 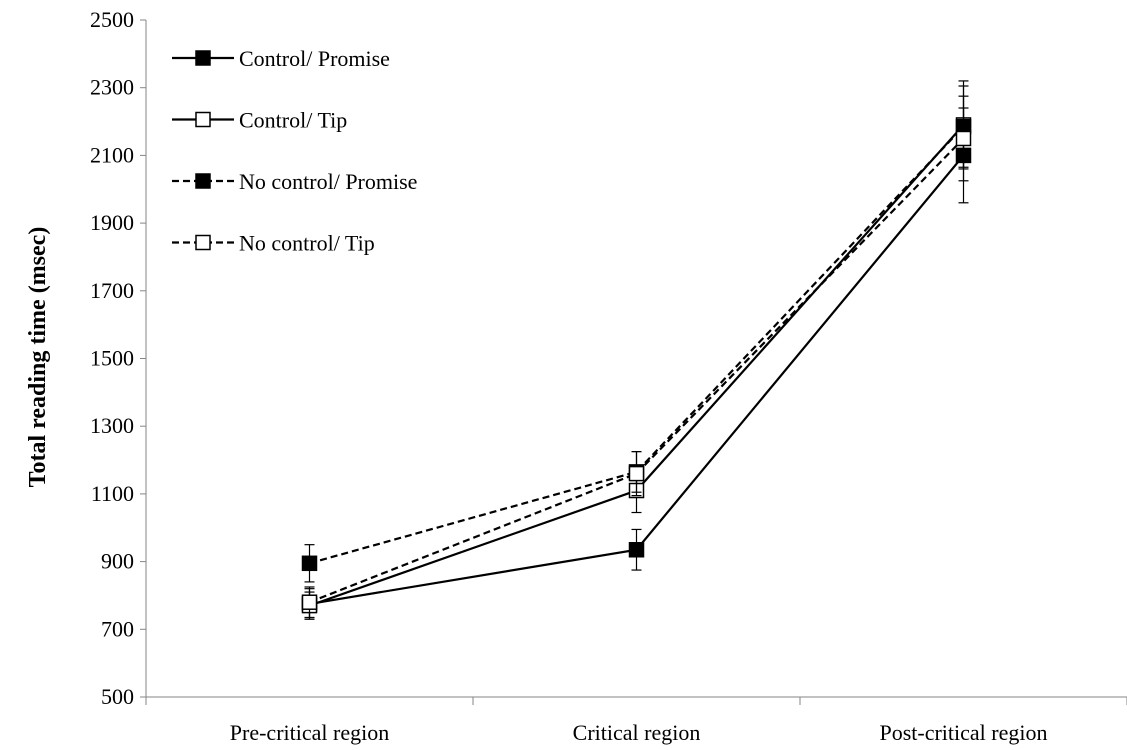 What do you see at coordinates (328, 181) in the screenshot?
I see `legend-label: No control/ Promise` at bounding box center [328, 181].